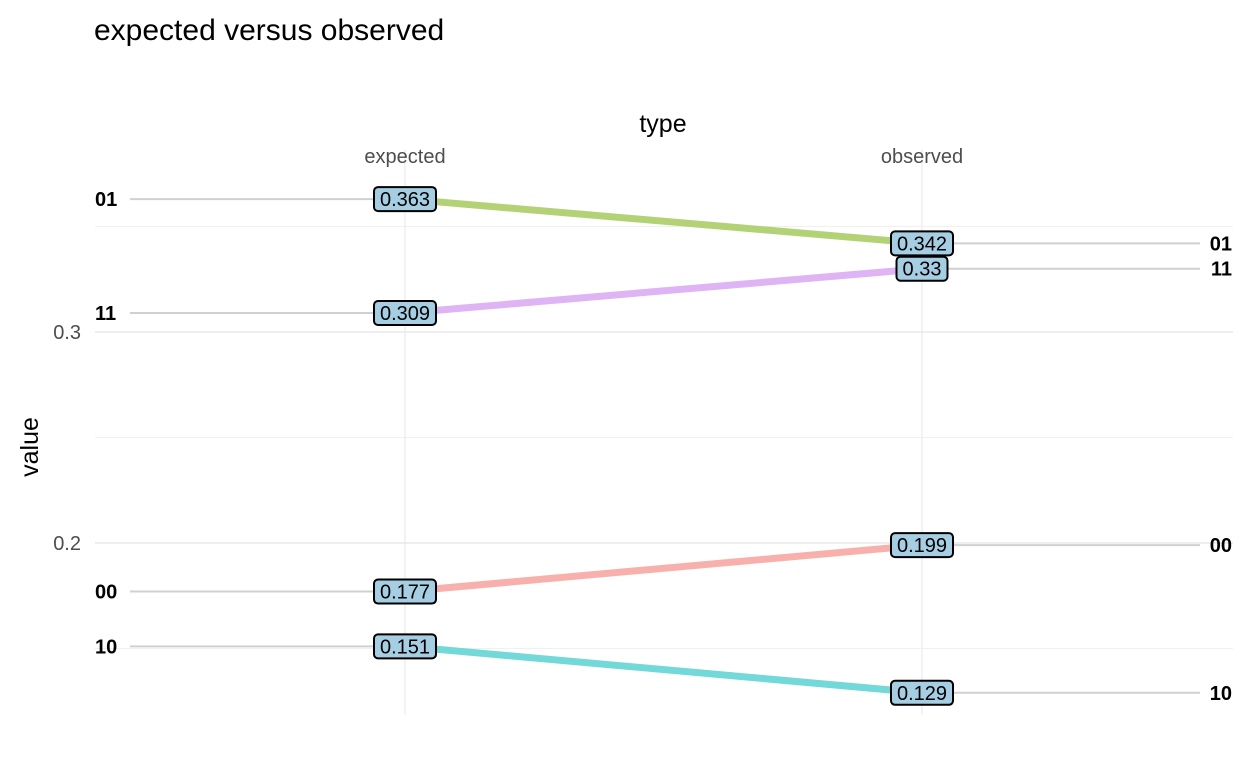 Image resolution: width=1248 pixels, height=768 pixels. I want to click on chart-title: expected versus observed, so click(269, 30).